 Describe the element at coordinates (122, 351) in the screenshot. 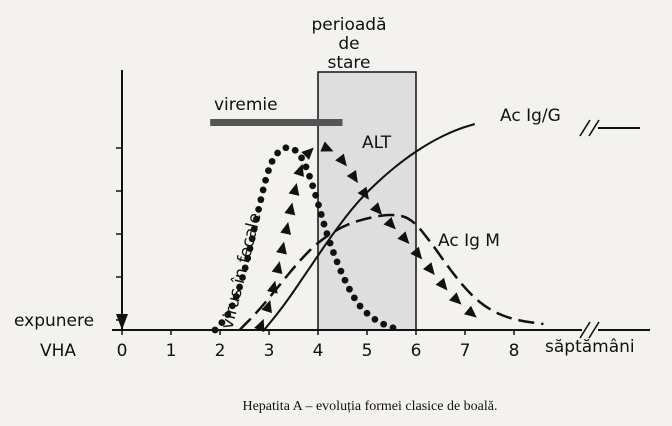

I see `x-tick-label: 0` at that location.